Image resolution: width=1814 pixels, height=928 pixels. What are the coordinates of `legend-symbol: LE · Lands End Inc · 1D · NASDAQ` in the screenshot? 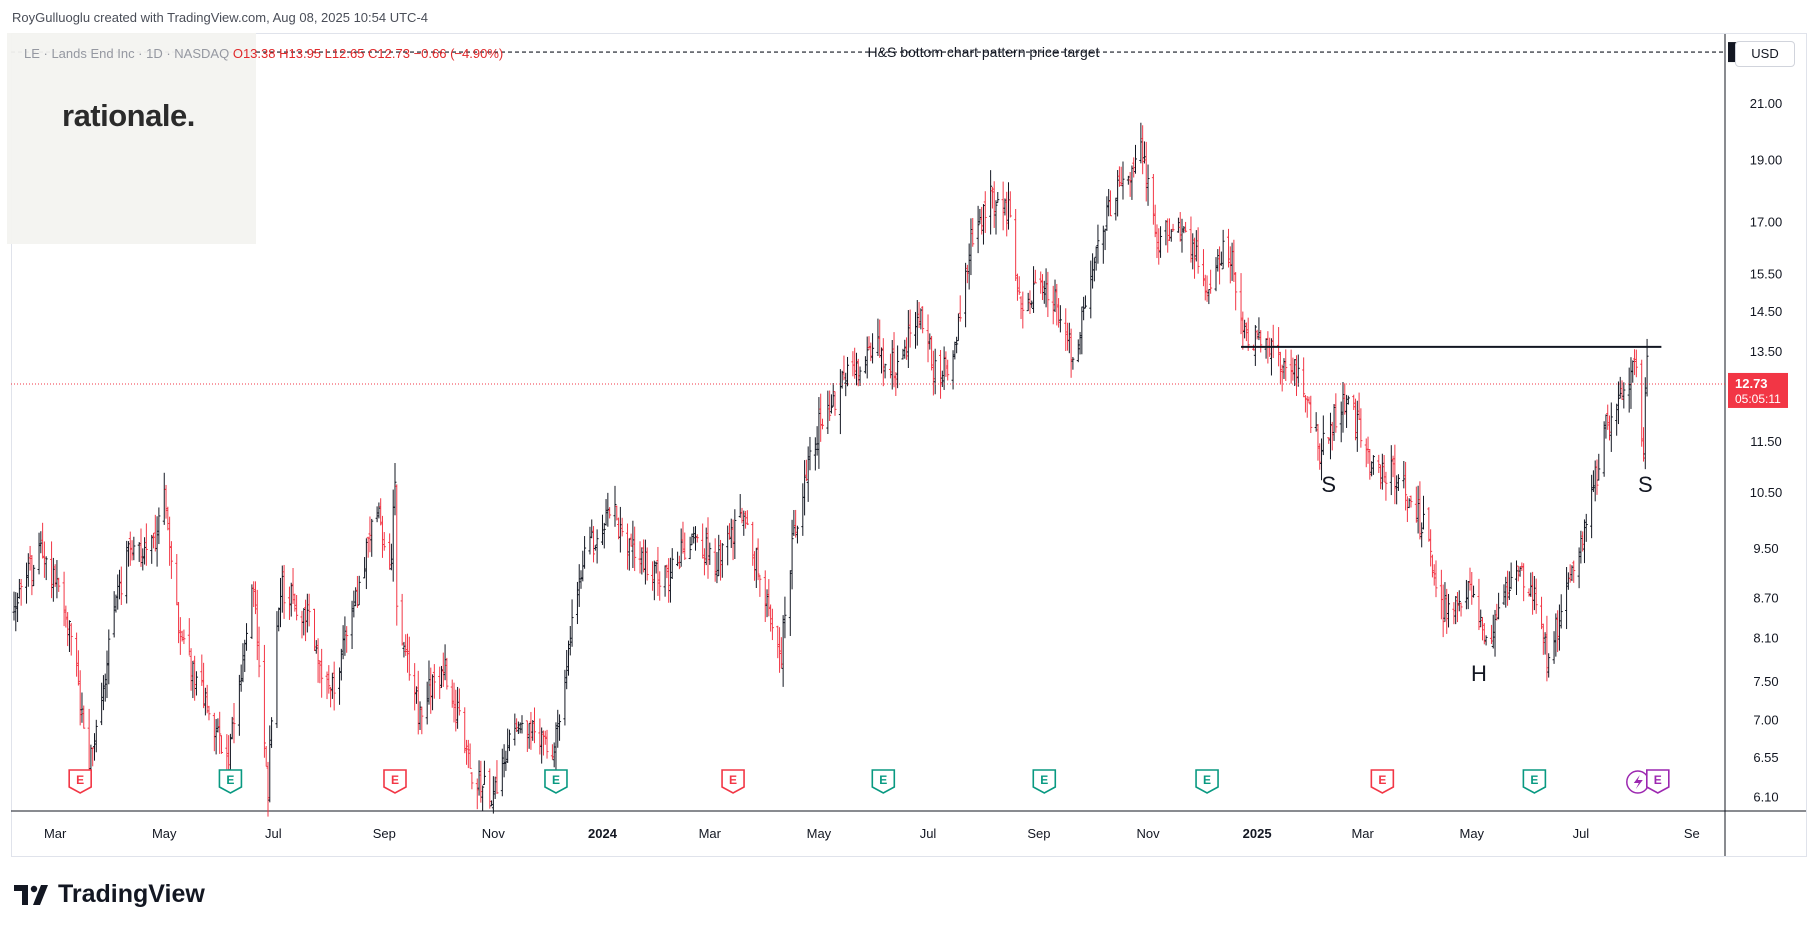 It's located at (127, 53).